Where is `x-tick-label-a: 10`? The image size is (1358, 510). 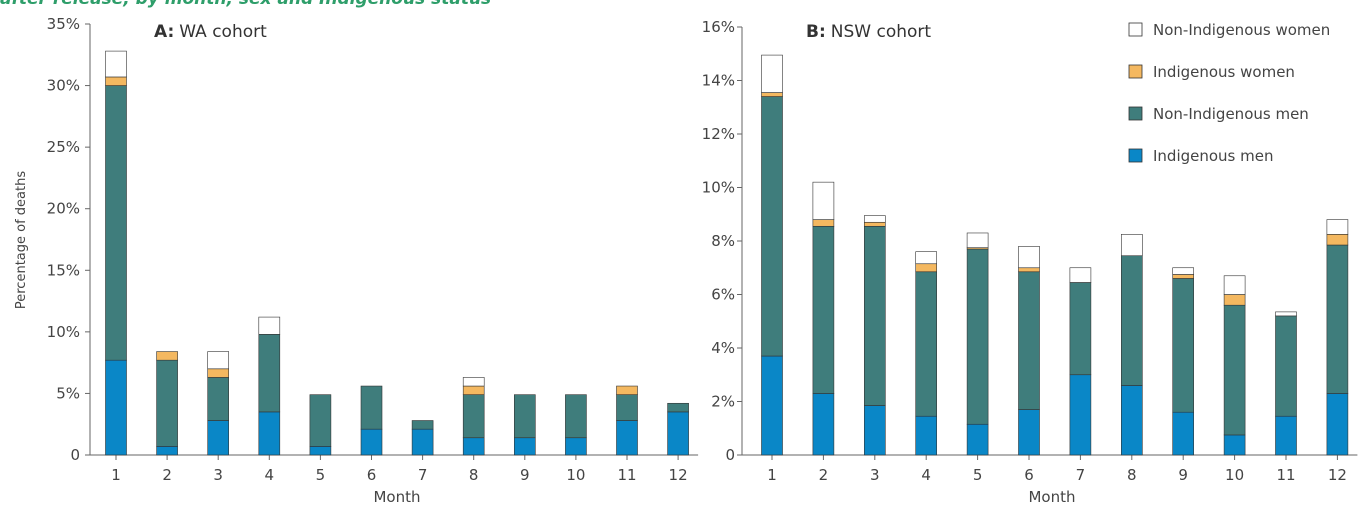
x-tick-label-a: 10 is located at coordinates (575, 475).